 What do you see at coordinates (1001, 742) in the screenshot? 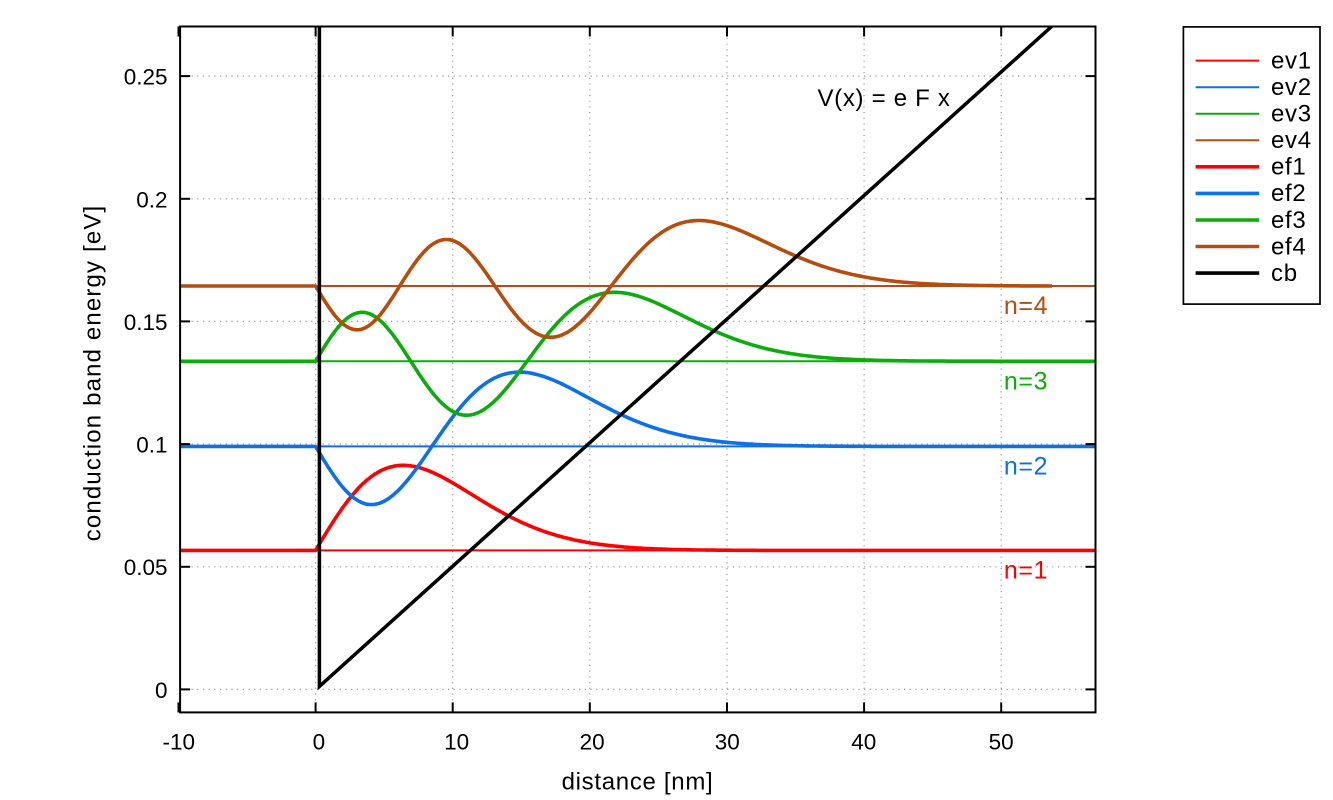
I see `svg-text: 50` at bounding box center [1001, 742].